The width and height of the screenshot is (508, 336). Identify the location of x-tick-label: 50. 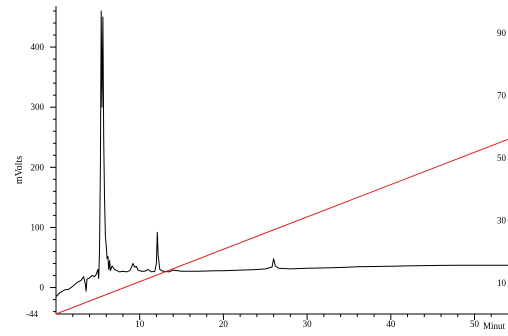
(475, 324).